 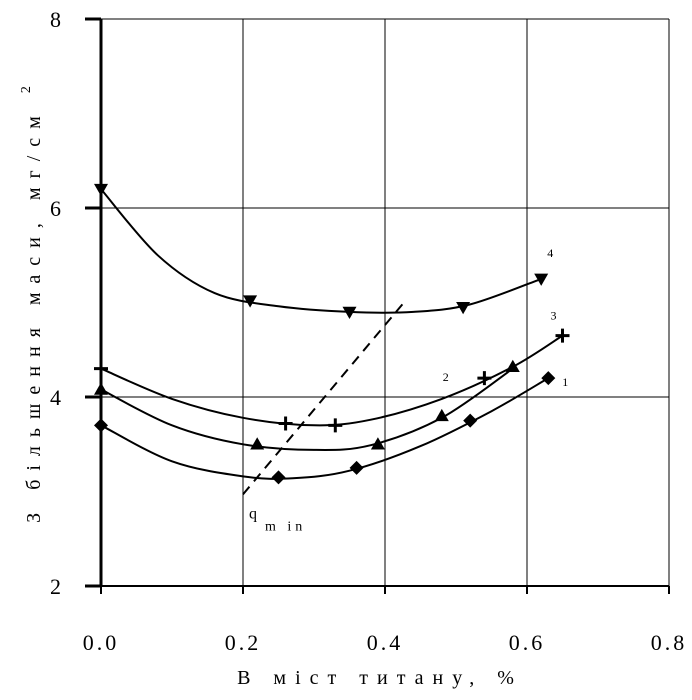 I want to click on series-labels: 1 2 3 4, so click(x=506, y=317).